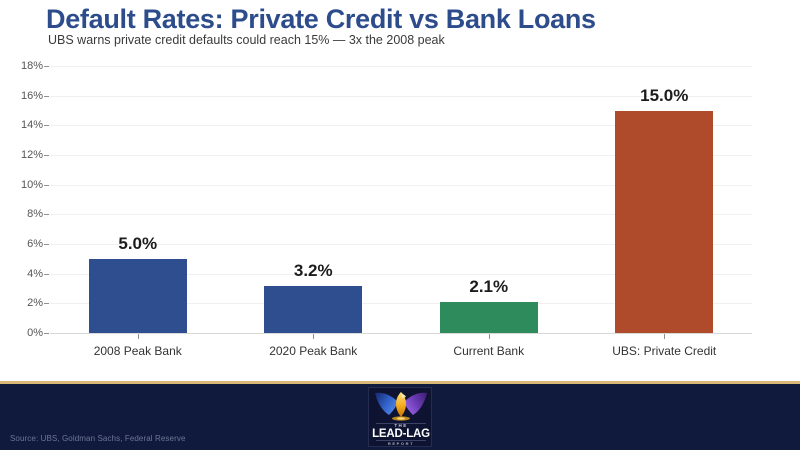 Image resolution: width=800 pixels, height=450 pixels. Describe the element at coordinates (489, 286) in the screenshot. I see `bar-value-label: 2.1%` at that location.